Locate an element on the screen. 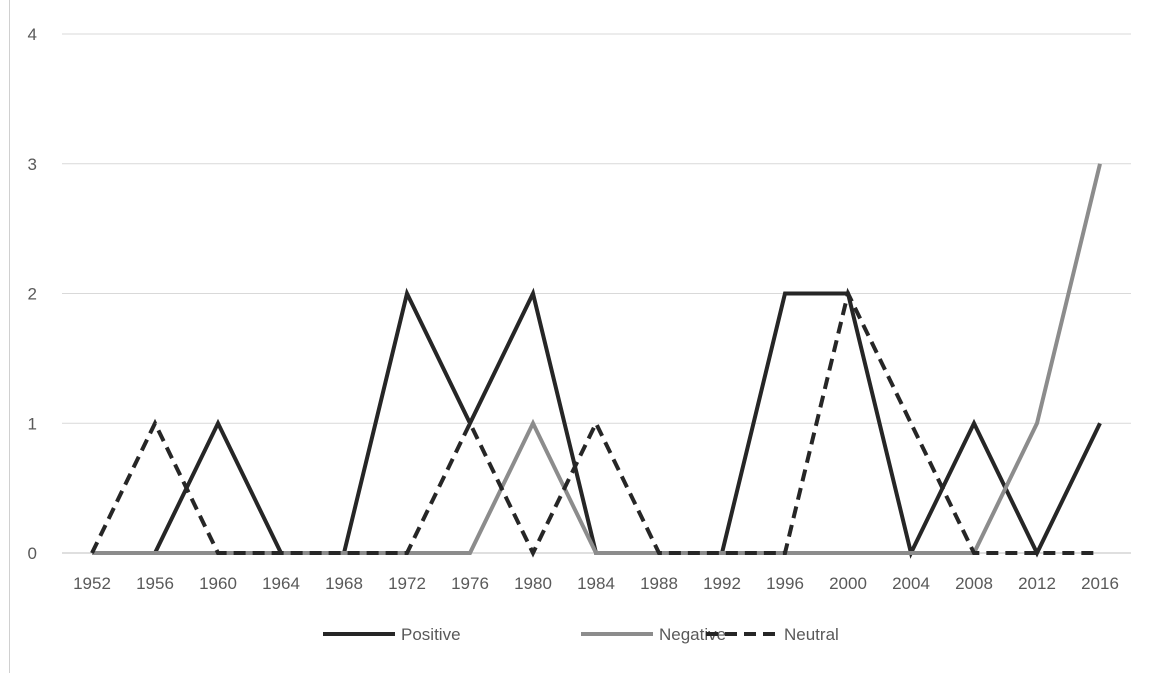 This screenshot has height=678, width=1154. legend-label-neutral: Neutral is located at coordinates (811, 634).